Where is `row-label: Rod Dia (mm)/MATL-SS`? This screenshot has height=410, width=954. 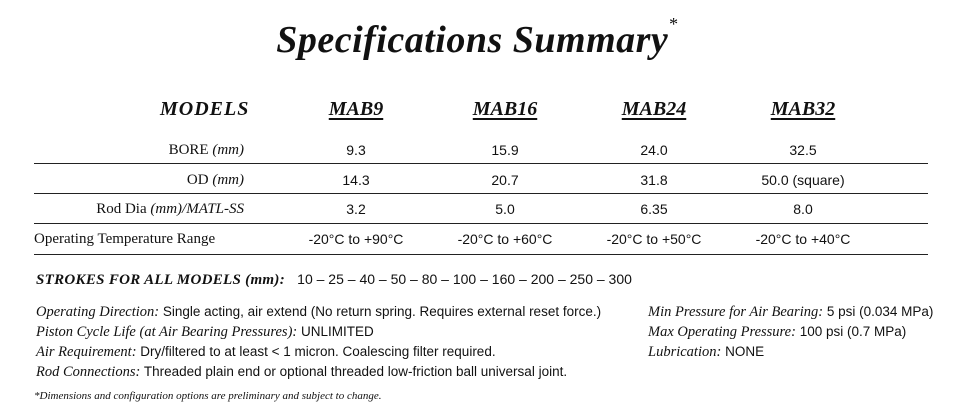 row-label: Rod Dia (mm)/MATL-SS is located at coordinates (139, 209).